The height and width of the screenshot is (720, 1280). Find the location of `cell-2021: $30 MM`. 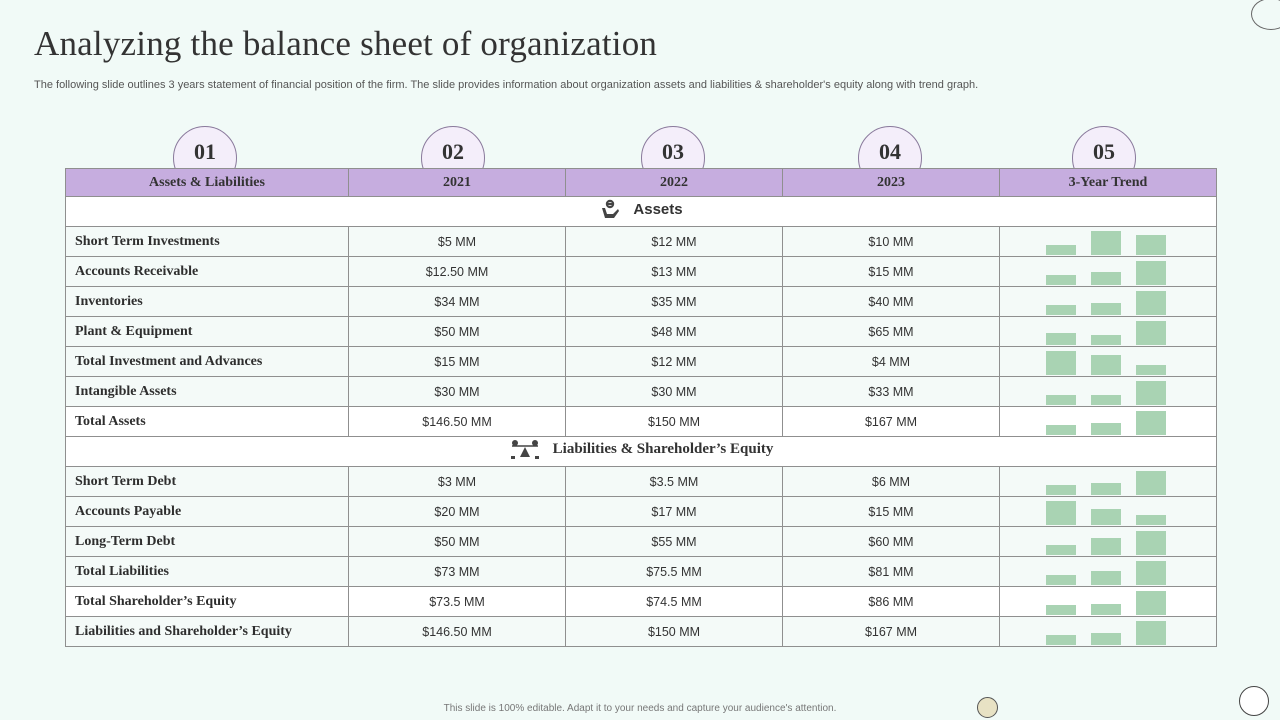

cell-2021: $30 MM is located at coordinates (457, 391).